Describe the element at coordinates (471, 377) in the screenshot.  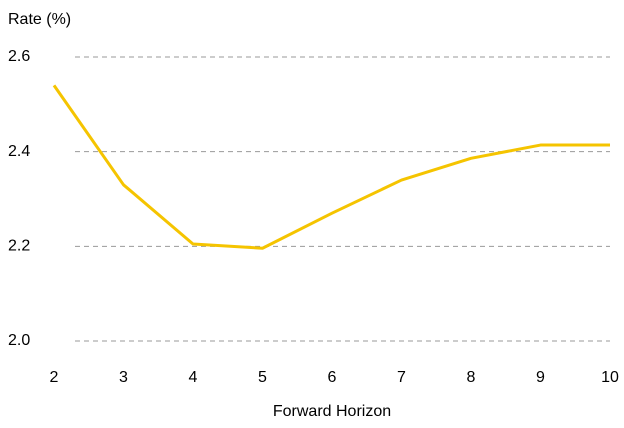
I see `x-tick-label: 8` at that location.